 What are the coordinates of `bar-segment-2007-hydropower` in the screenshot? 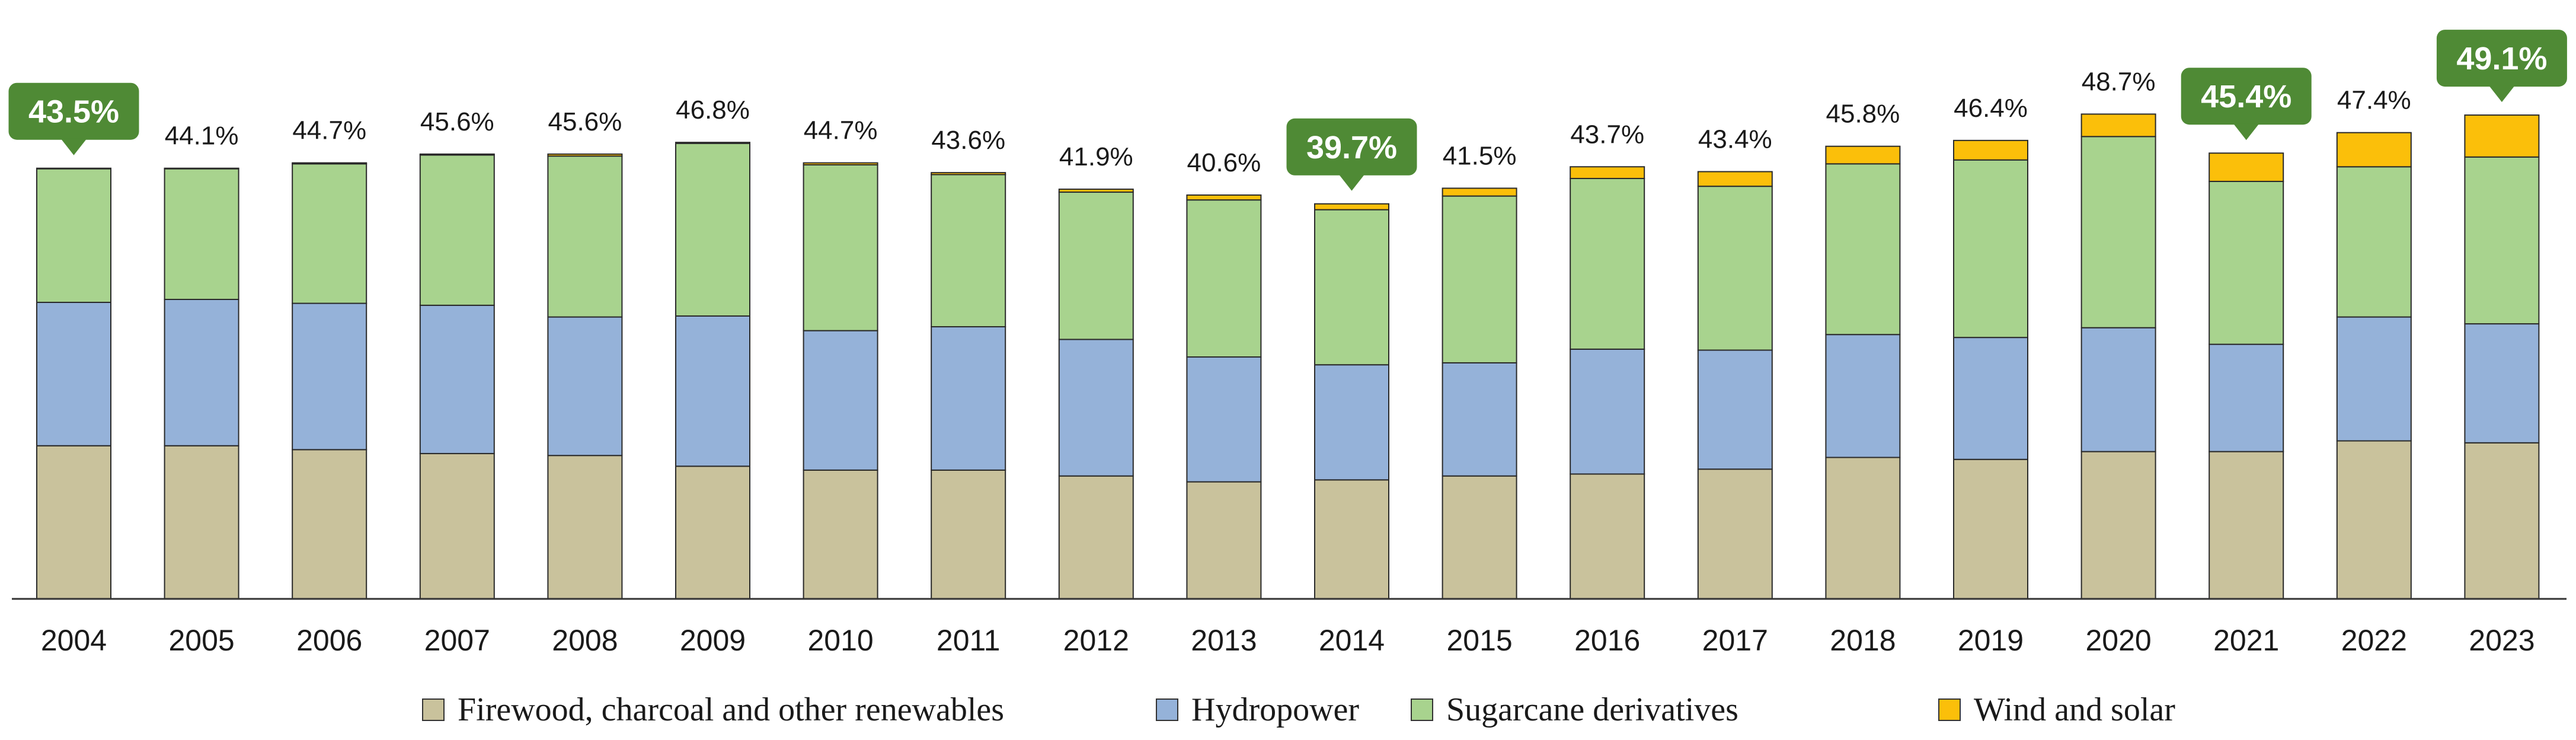 It's located at (457, 379).